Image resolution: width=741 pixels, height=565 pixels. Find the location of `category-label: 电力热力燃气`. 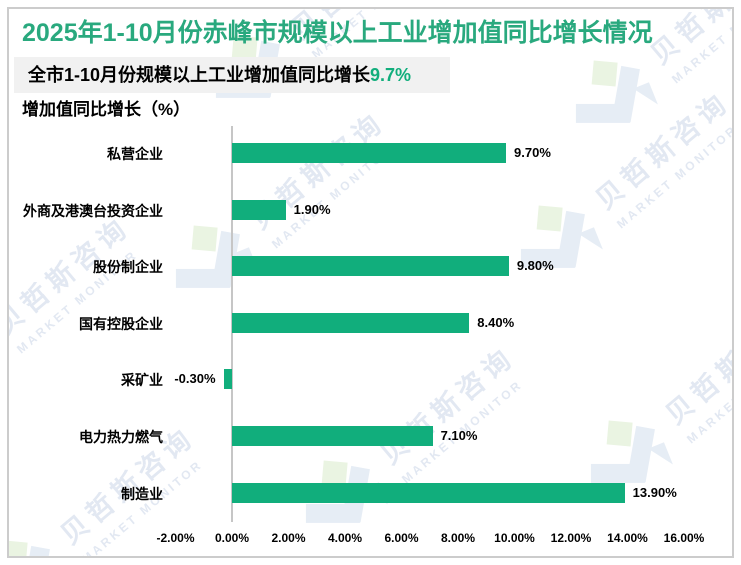

category-label: 电力热力燃气 is located at coordinates (121, 437).